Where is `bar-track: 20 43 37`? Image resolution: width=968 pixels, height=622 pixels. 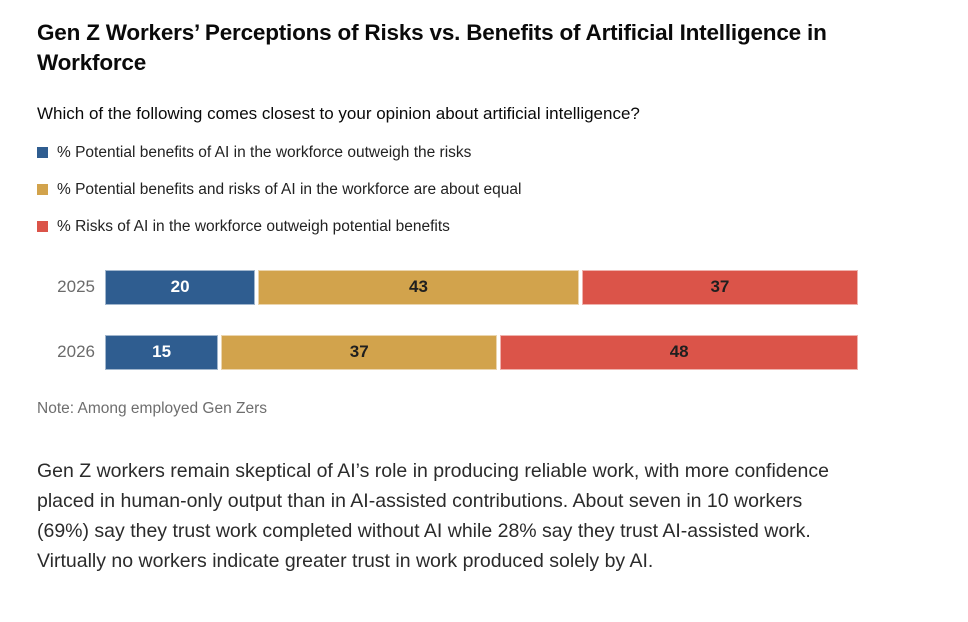
bar-track: 20 43 37 is located at coordinates (481, 287).